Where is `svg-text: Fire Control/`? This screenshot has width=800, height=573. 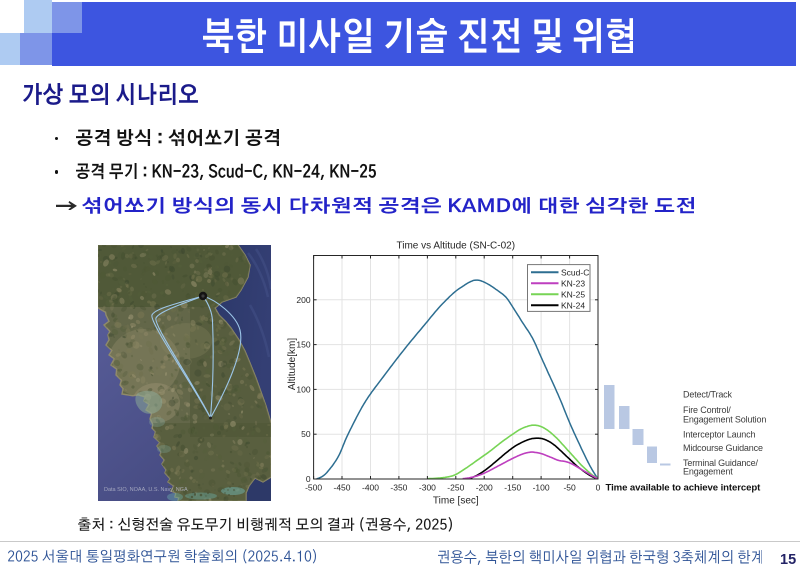
svg-text: Fire Control/ is located at coordinates (707, 410).